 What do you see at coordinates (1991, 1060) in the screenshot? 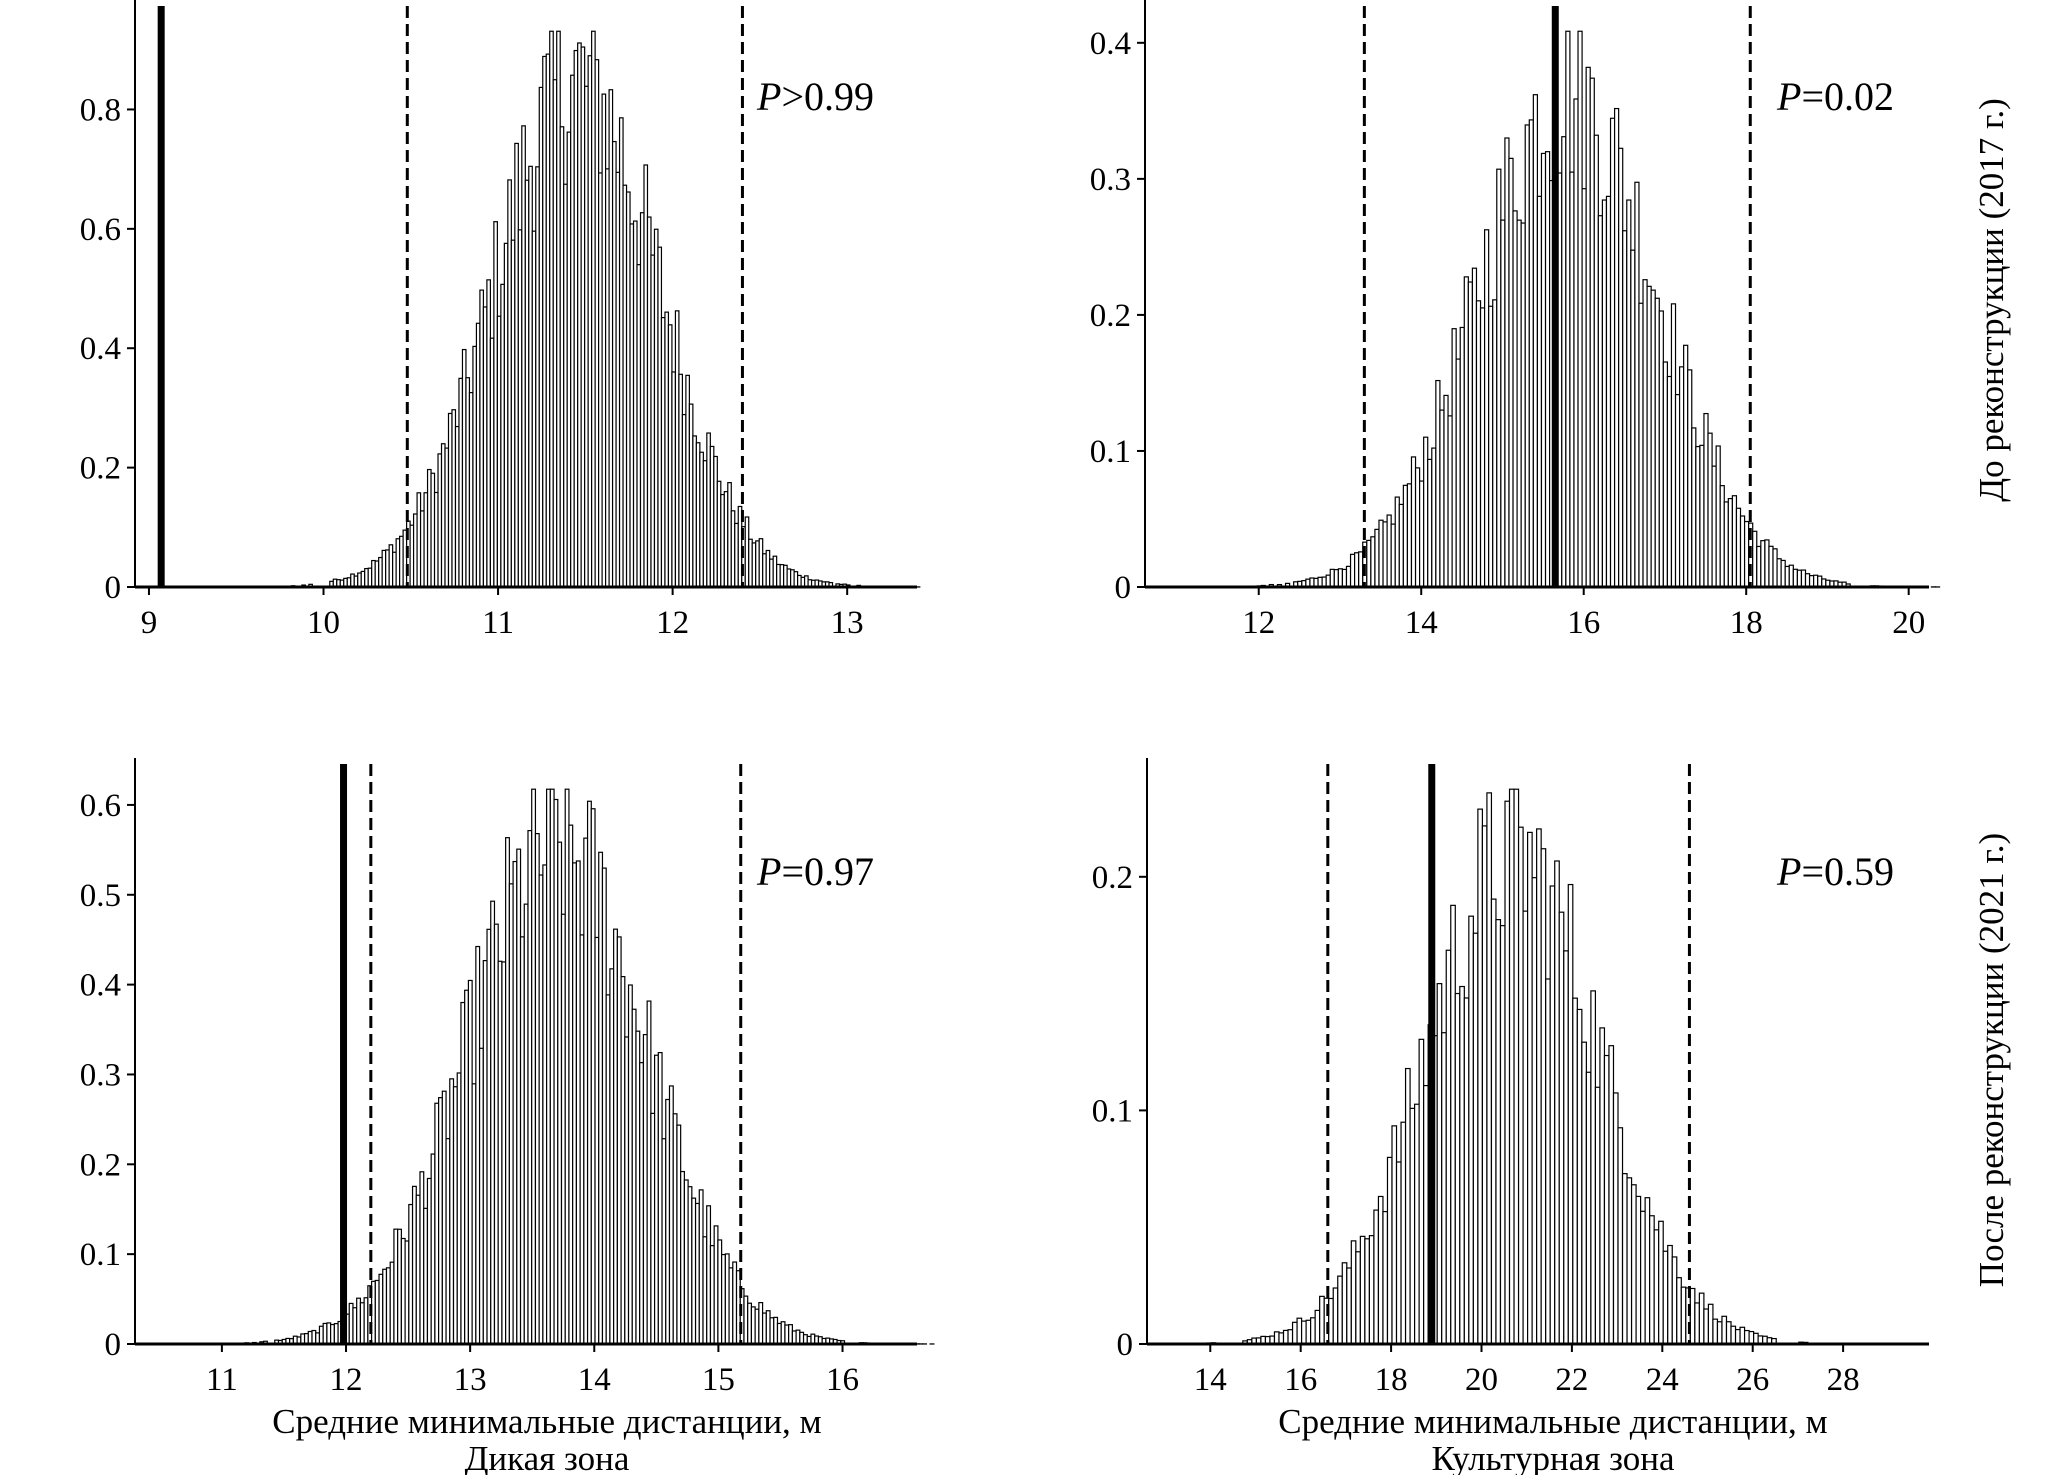
I see `row-label-2021: После реконструкции (2021 г.)` at bounding box center [1991, 1060].